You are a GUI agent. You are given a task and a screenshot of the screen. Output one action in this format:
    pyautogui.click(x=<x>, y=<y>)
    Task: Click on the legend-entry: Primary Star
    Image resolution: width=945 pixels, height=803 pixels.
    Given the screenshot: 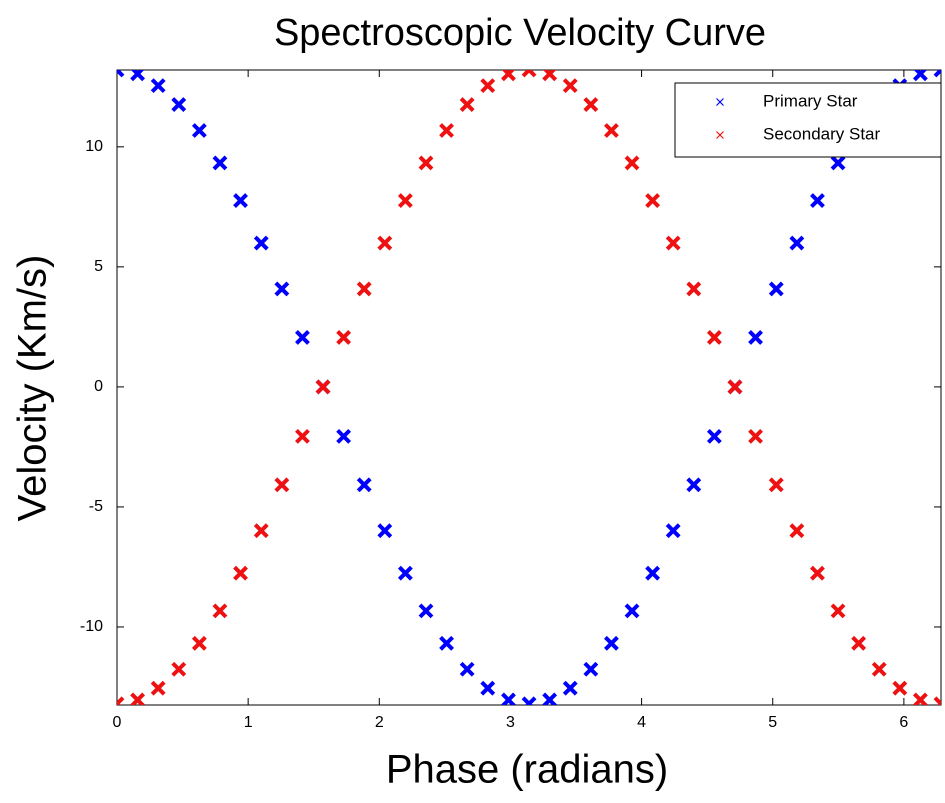 What is the action you would take?
    pyautogui.click(x=787, y=100)
    